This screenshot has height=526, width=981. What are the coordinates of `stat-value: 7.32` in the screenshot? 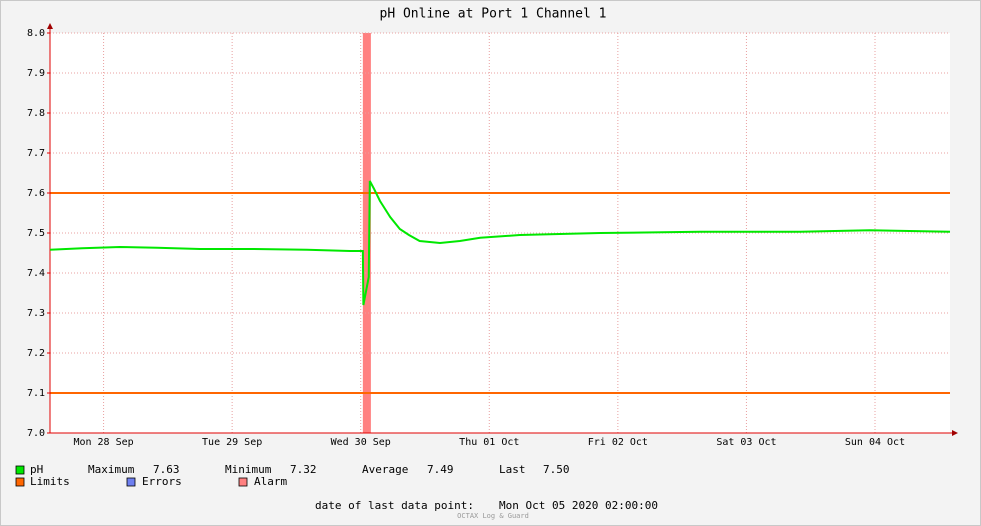 It's located at (303, 469).